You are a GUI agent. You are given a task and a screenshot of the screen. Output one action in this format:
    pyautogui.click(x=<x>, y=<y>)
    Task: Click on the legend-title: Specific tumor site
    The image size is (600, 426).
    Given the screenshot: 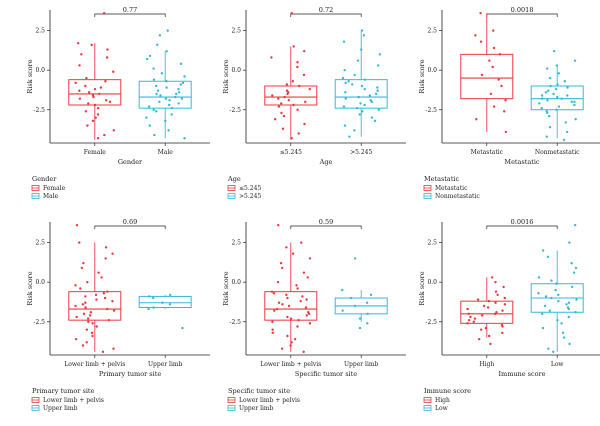 What is the action you would take?
    pyautogui.click(x=259, y=391)
    